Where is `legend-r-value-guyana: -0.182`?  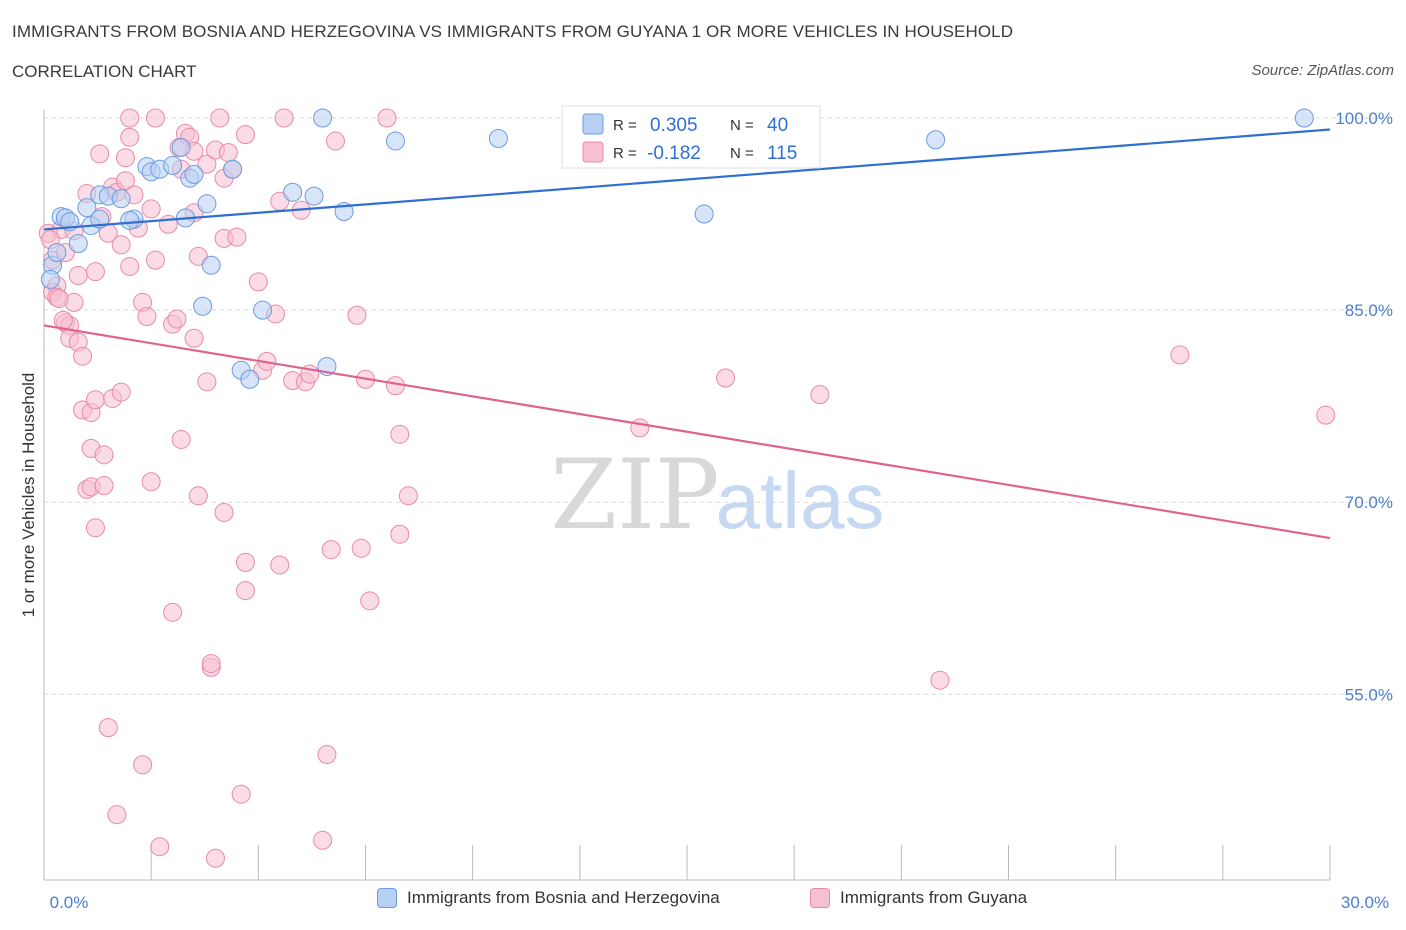
legend-r-value-guyana: -0.182 is located at coordinates (674, 153).